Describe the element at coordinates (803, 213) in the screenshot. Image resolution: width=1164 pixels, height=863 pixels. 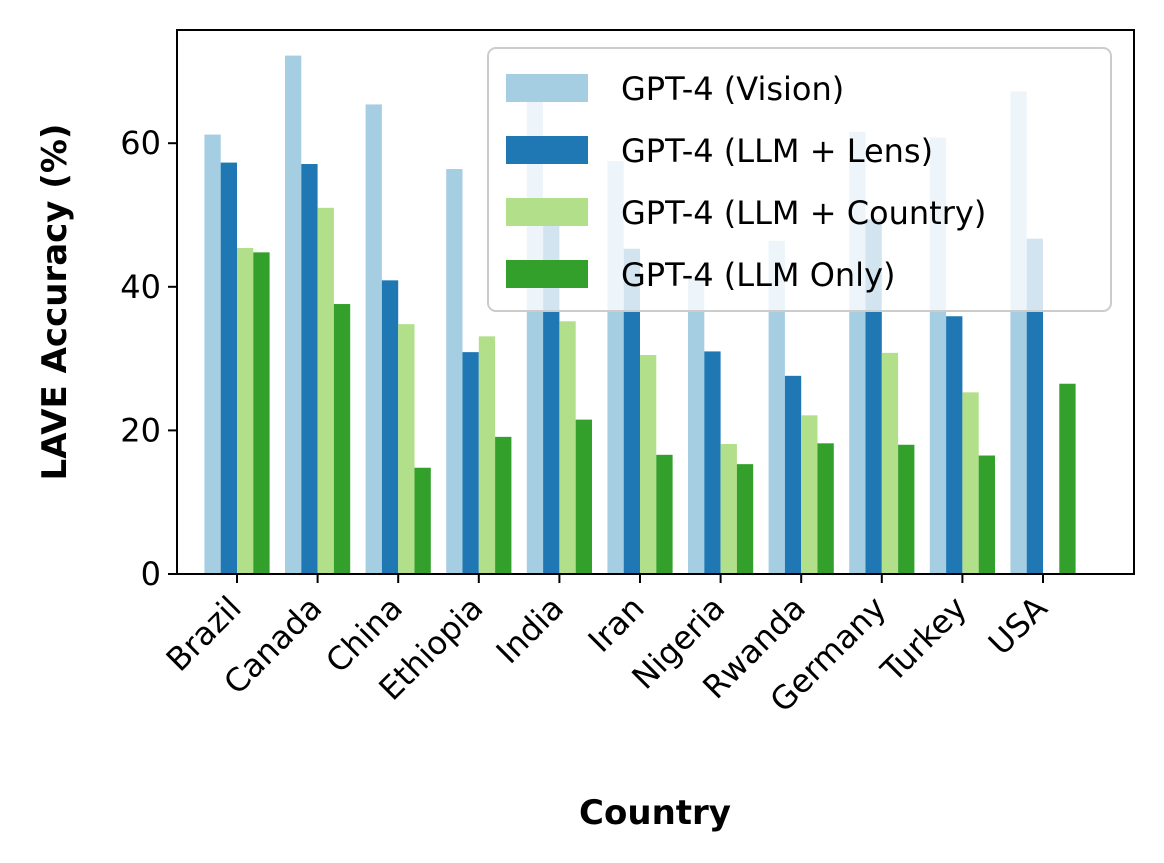
I see `legend-label-3: GPT-4 (LLM + Country)` at that location.